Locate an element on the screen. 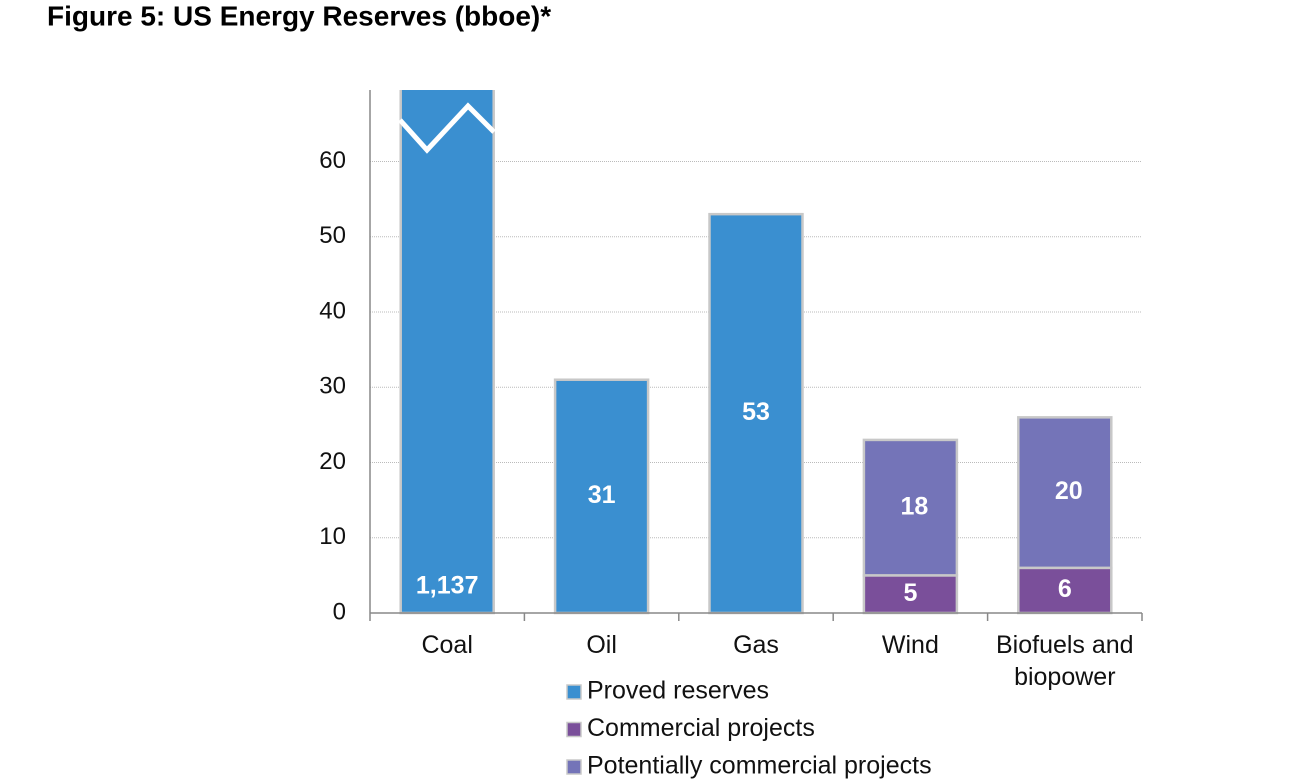  axis-break is located at coordinates (447, 128).